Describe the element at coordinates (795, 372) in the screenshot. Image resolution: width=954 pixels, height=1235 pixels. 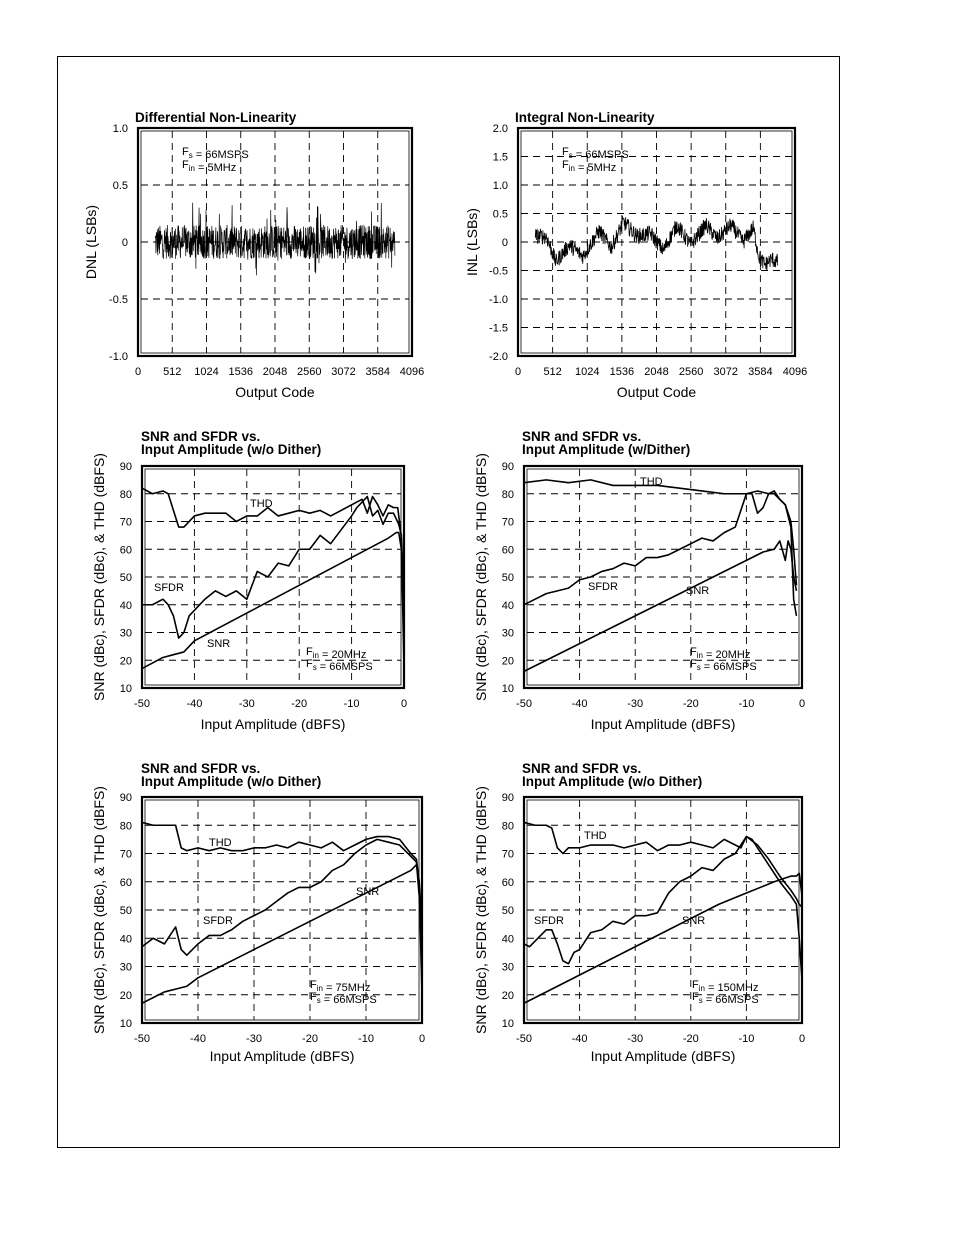
I see `x-tick-label: 4096` at that location.